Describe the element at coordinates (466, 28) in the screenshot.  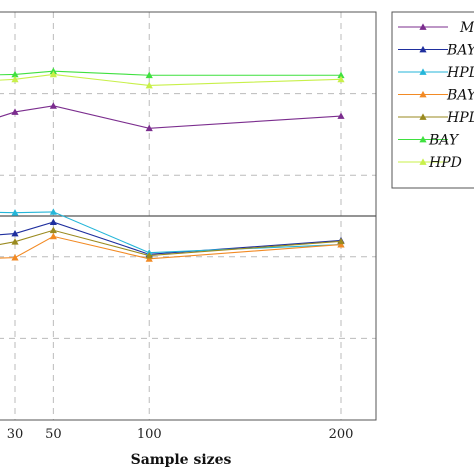
I see `legend-label: M` at that location.